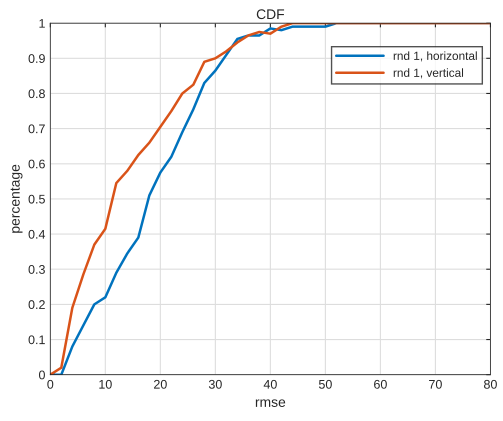 This screenshot has height=421, width=503. What do you see at coordinates (380, 384) in the screenshot?
I see `x-tick-label: 60` at bounding box center [380, 384].